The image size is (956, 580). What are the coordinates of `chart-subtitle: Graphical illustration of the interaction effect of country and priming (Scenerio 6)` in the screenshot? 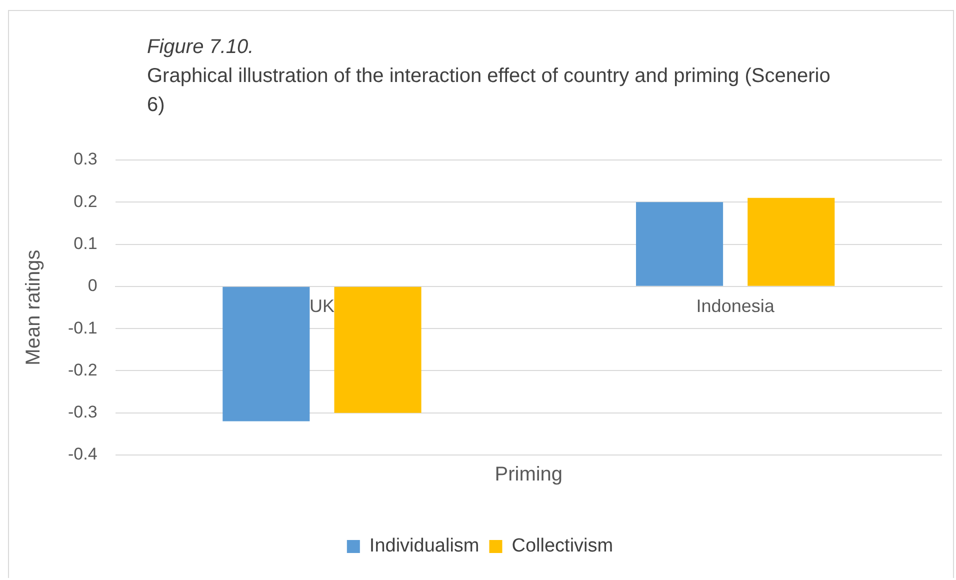 It's located at (489, 91).